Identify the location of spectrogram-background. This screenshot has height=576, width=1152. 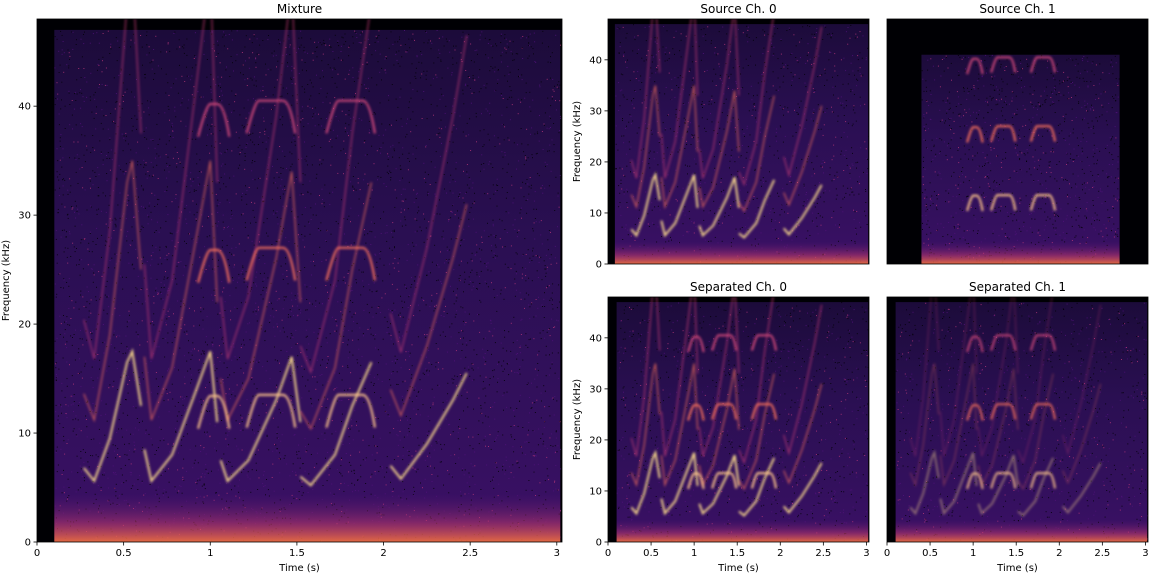
(1021, 422).